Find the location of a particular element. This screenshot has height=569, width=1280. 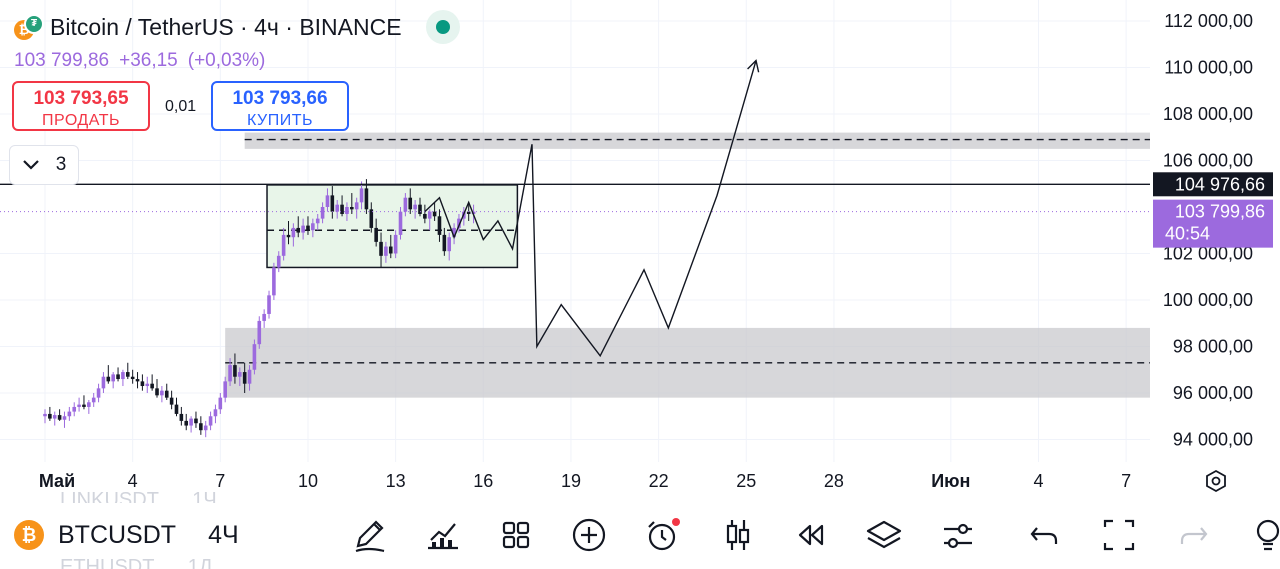

toolbar-symbol: BTCUSDT is located at coordinates (117, 534).